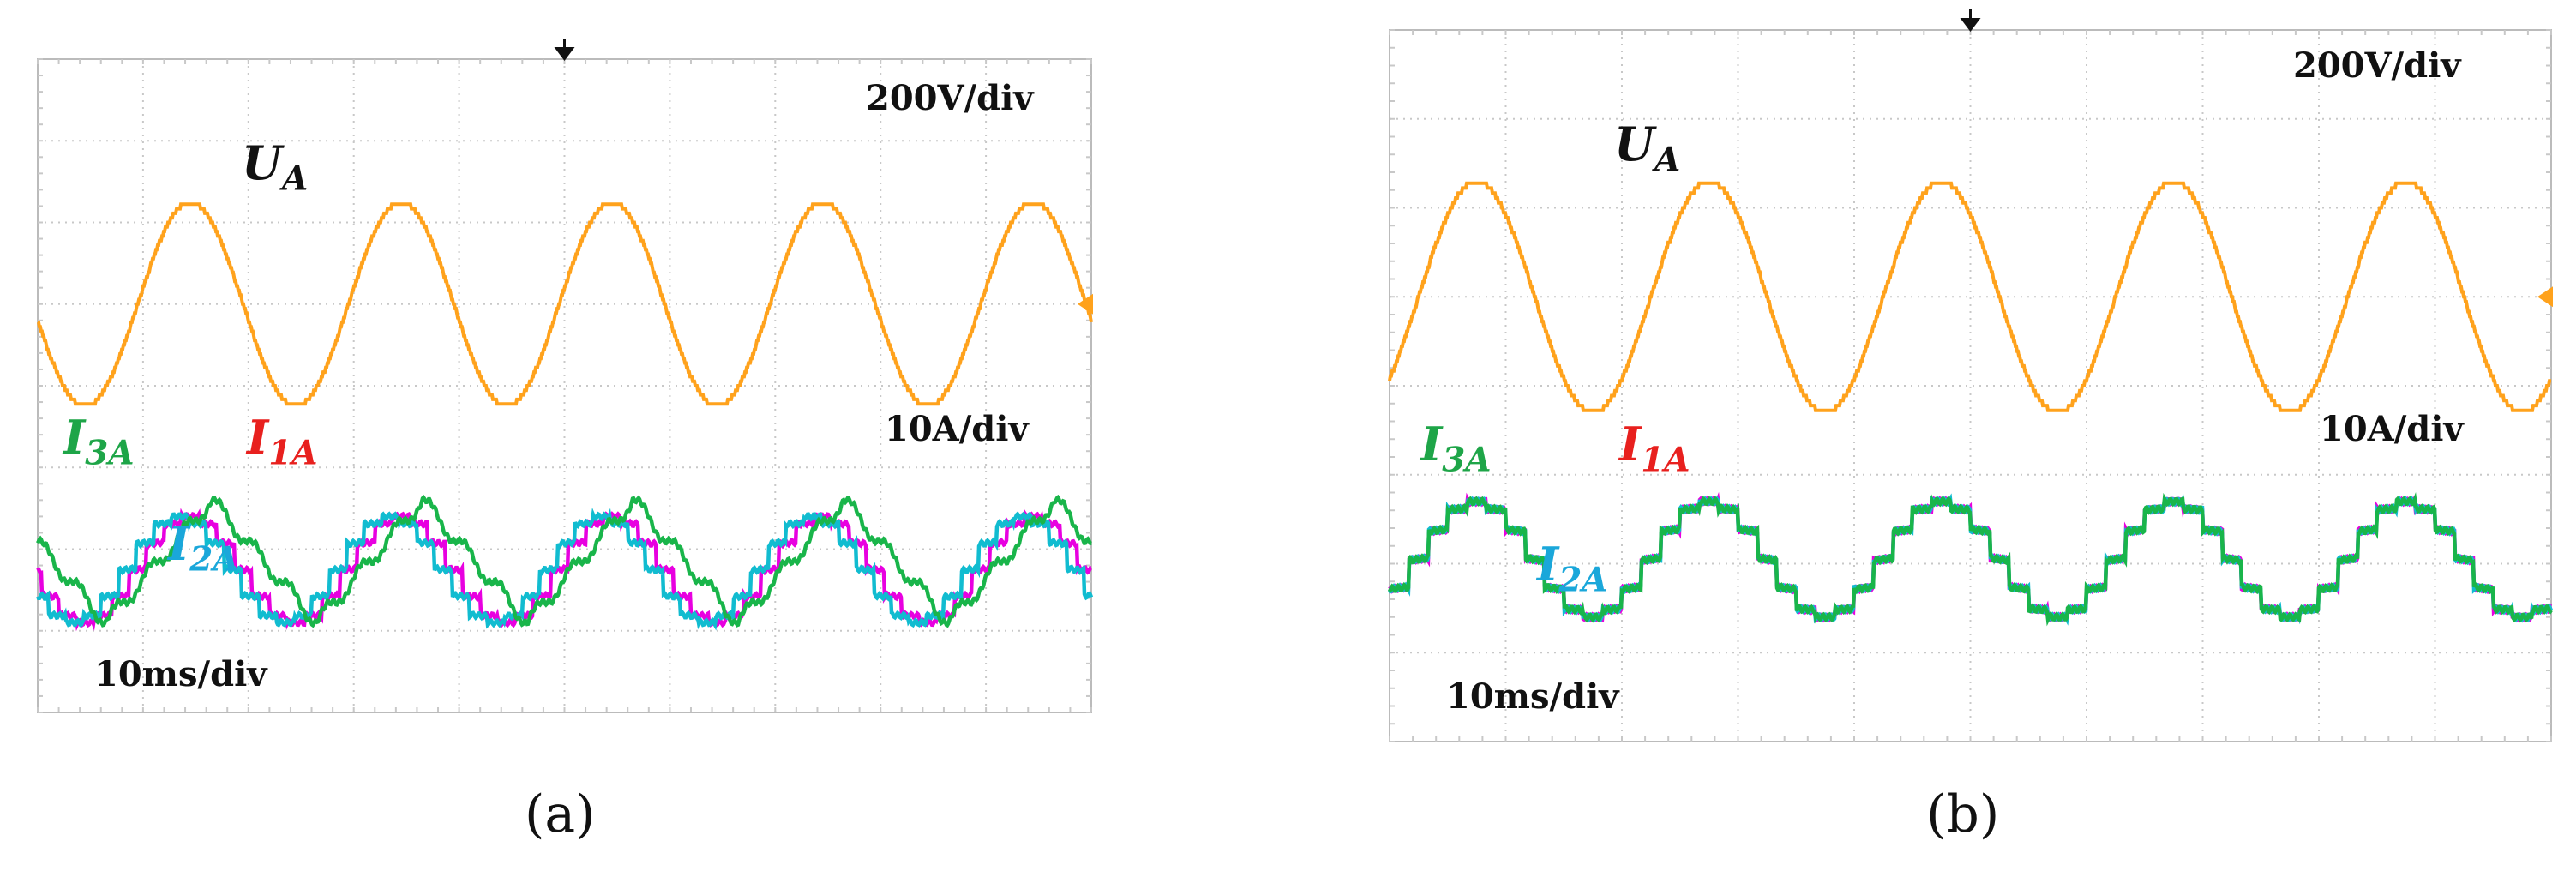 Image resolution: width=2576 pixels, height=883 pixels. Describe the element at coordinates (957, 429) in the screenshot. I see `current-scale-label-a: 10A/div` at that location.